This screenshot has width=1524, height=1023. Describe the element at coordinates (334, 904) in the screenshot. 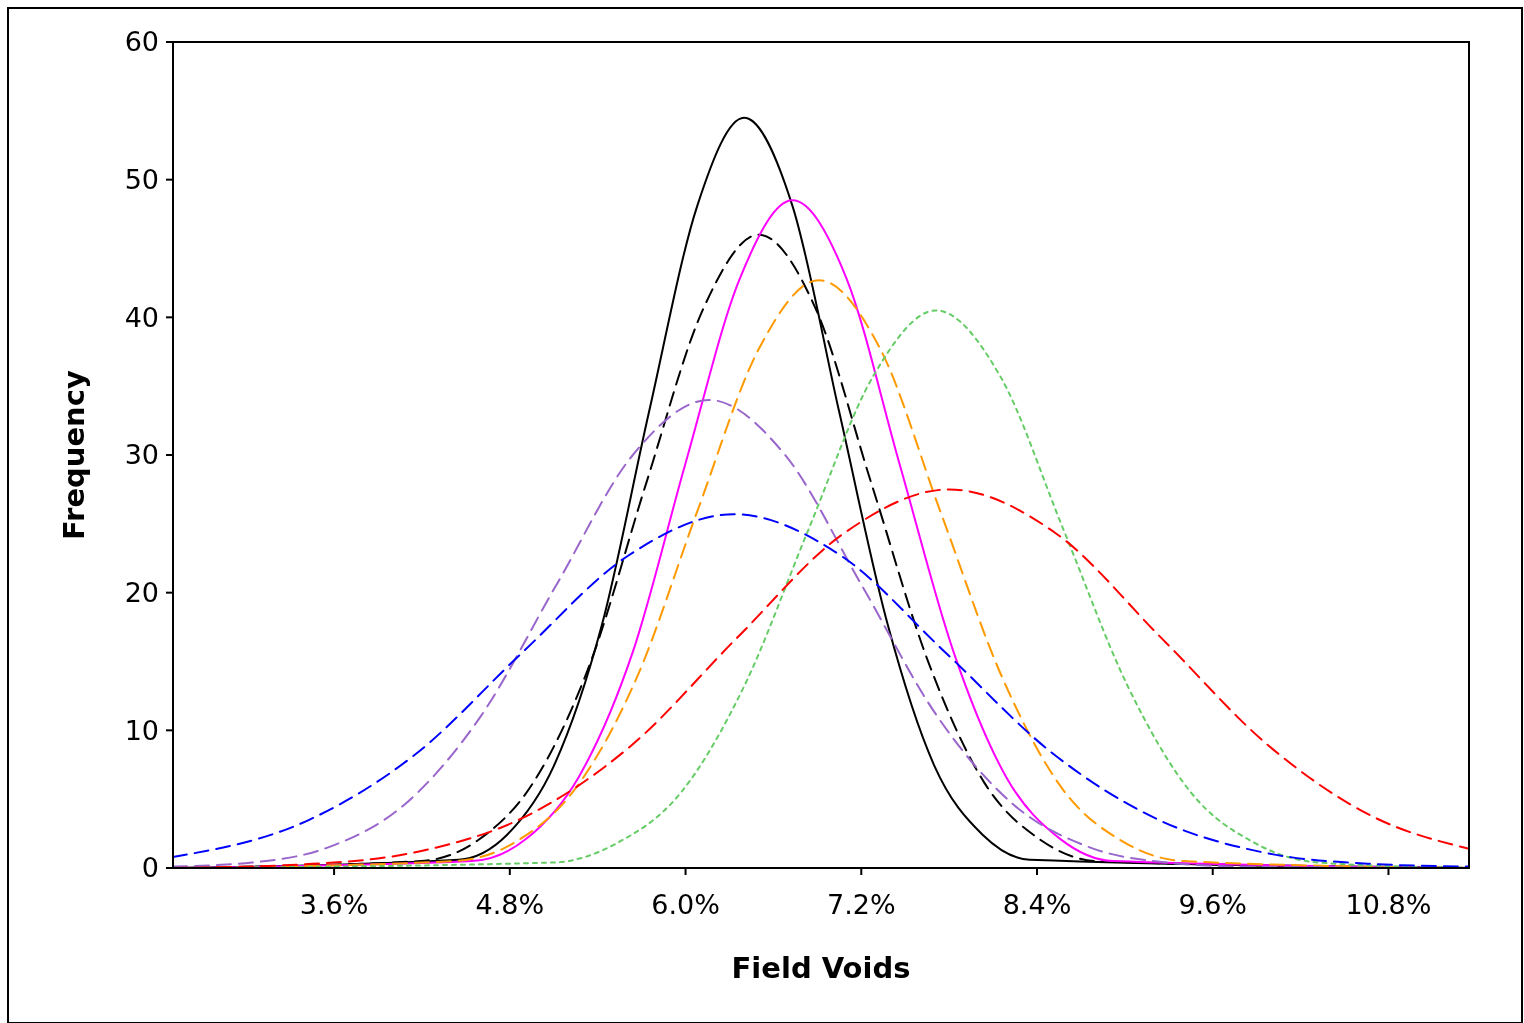

I see `x-tick-label: 3.6%` at that location.